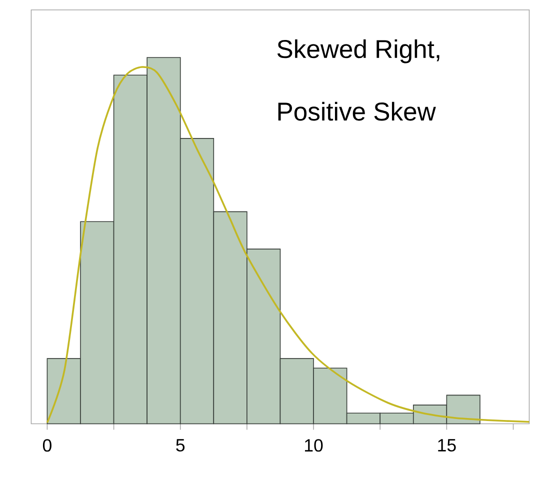 The image size is (553, 480). What do you see at coordinates (313, 445) in the screenshot?
I see `x-tick-label: 10` at bounding box center [313, 445].